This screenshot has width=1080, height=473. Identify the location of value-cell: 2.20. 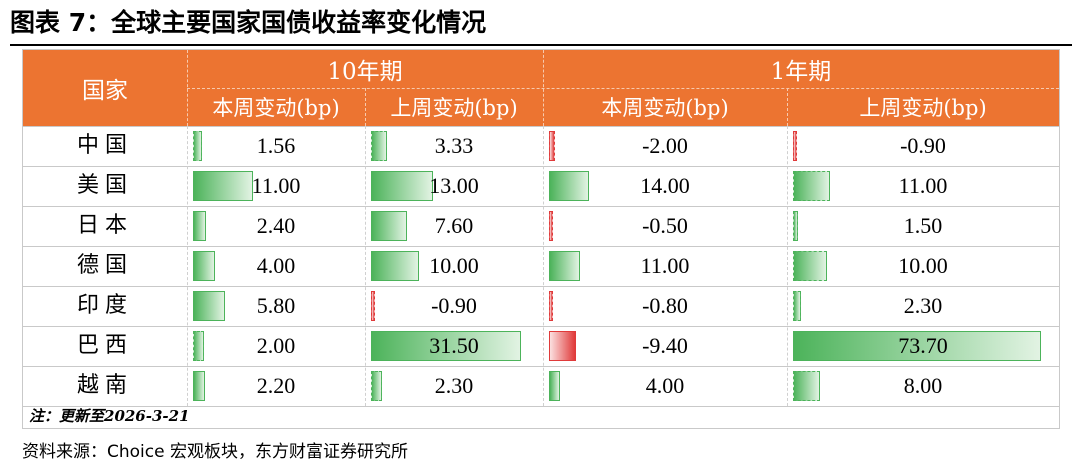
(276, 385).